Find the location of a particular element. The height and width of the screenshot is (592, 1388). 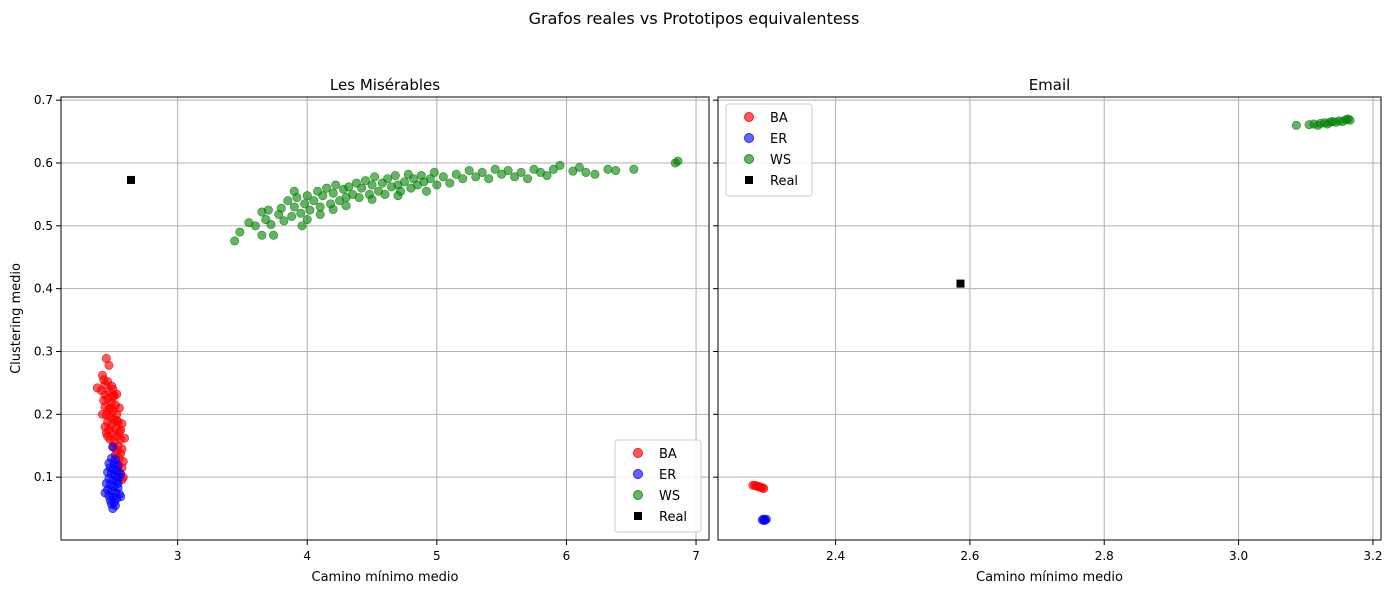

y-tick-label: 0.4 is located at coordinates (43, 289).